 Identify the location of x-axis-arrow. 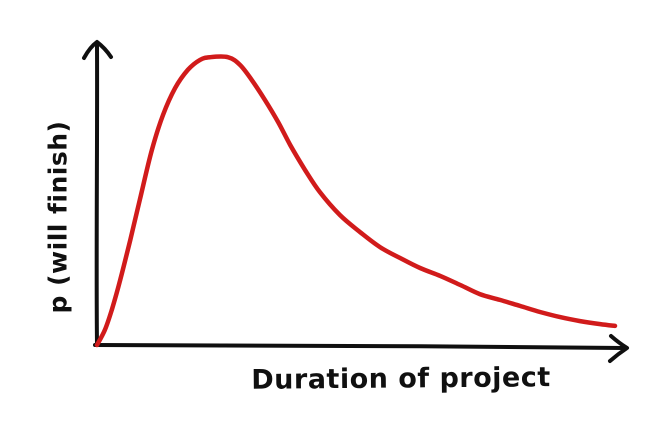
(618, 348).